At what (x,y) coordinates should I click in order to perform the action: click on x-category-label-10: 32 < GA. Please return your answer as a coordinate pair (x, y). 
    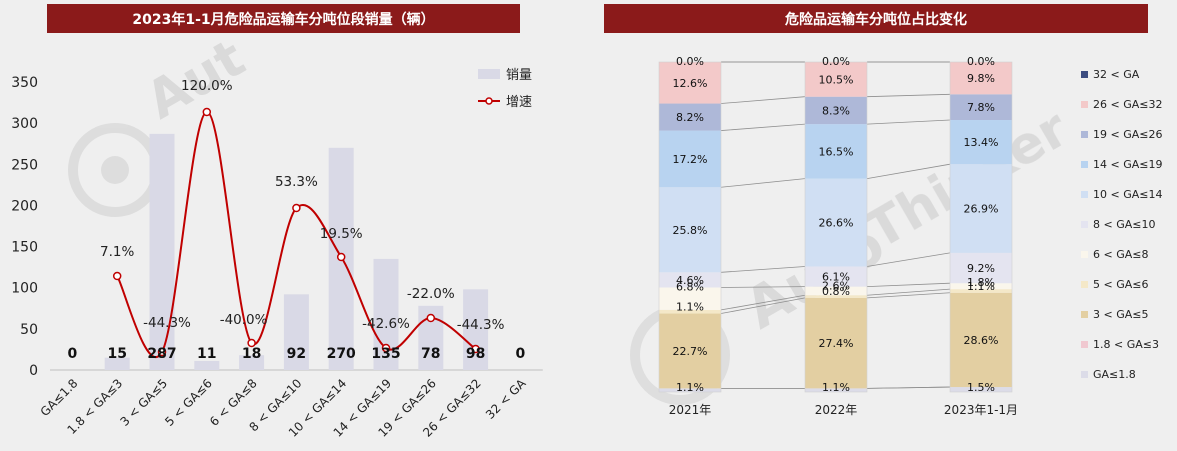
    Looking at the image, I should click on (506, 399).